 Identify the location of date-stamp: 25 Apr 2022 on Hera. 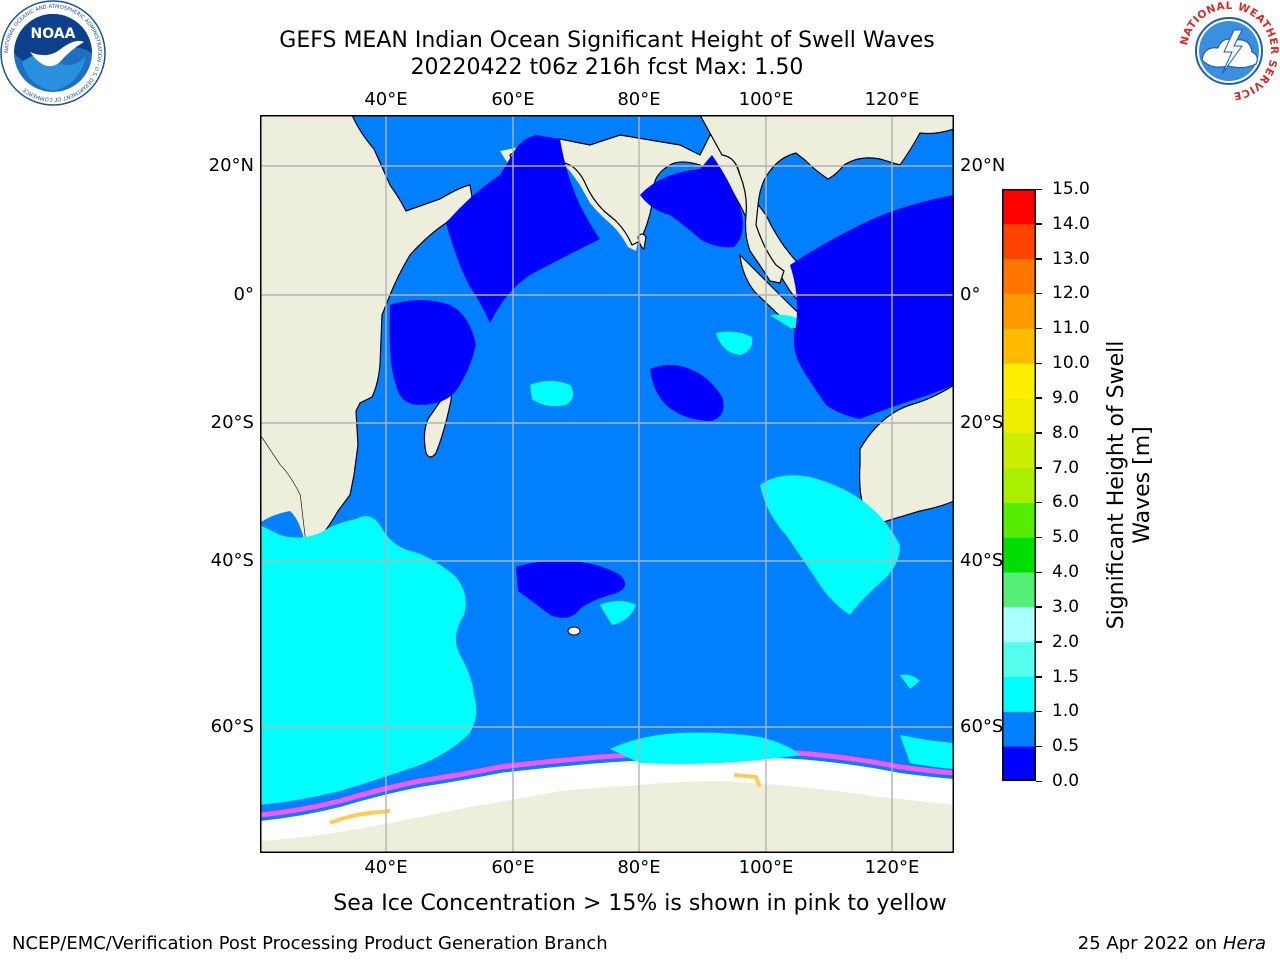
(1172, 943).